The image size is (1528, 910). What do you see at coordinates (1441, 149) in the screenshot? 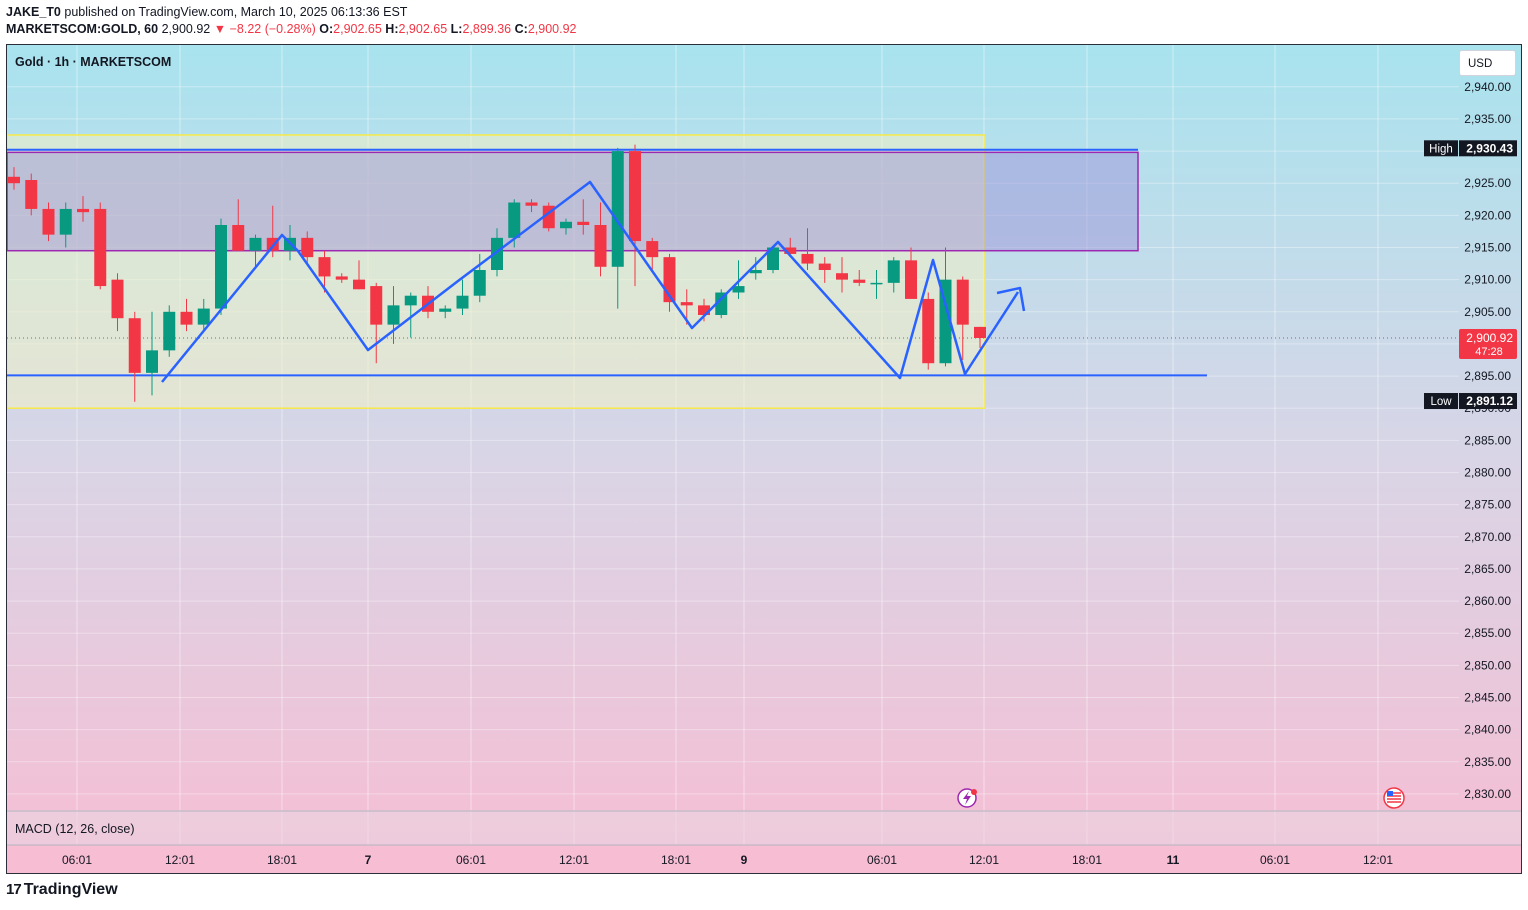
I see `ref-tag-label: High` at bounding box center [1441, 149].